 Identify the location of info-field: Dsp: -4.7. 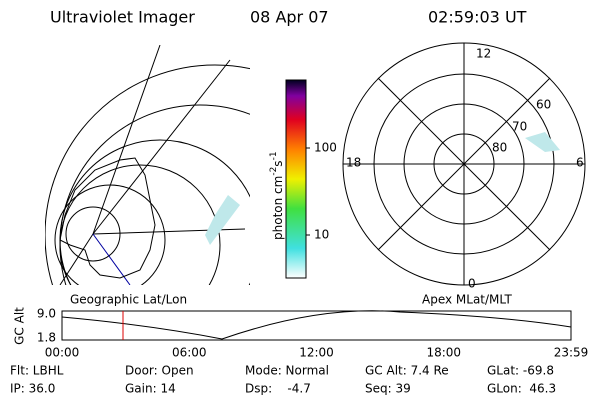
(278, 389).